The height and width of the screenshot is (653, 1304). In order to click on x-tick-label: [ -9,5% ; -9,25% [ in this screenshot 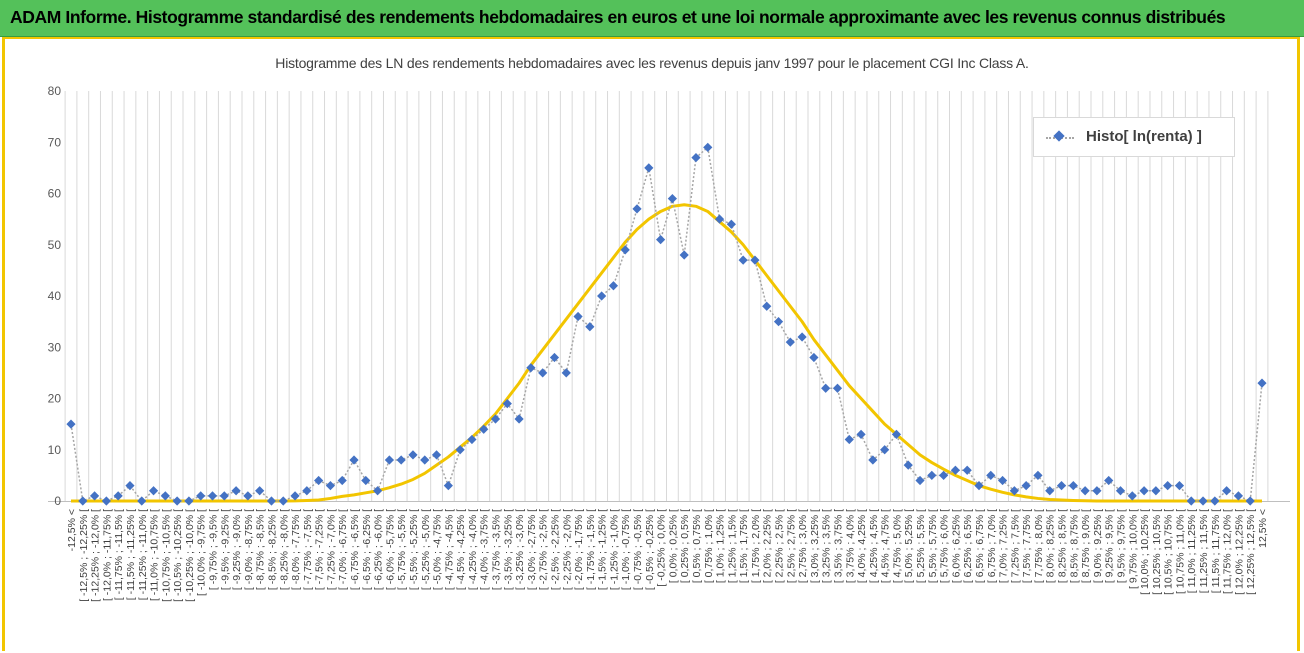, I will do `click(225, 549)`.